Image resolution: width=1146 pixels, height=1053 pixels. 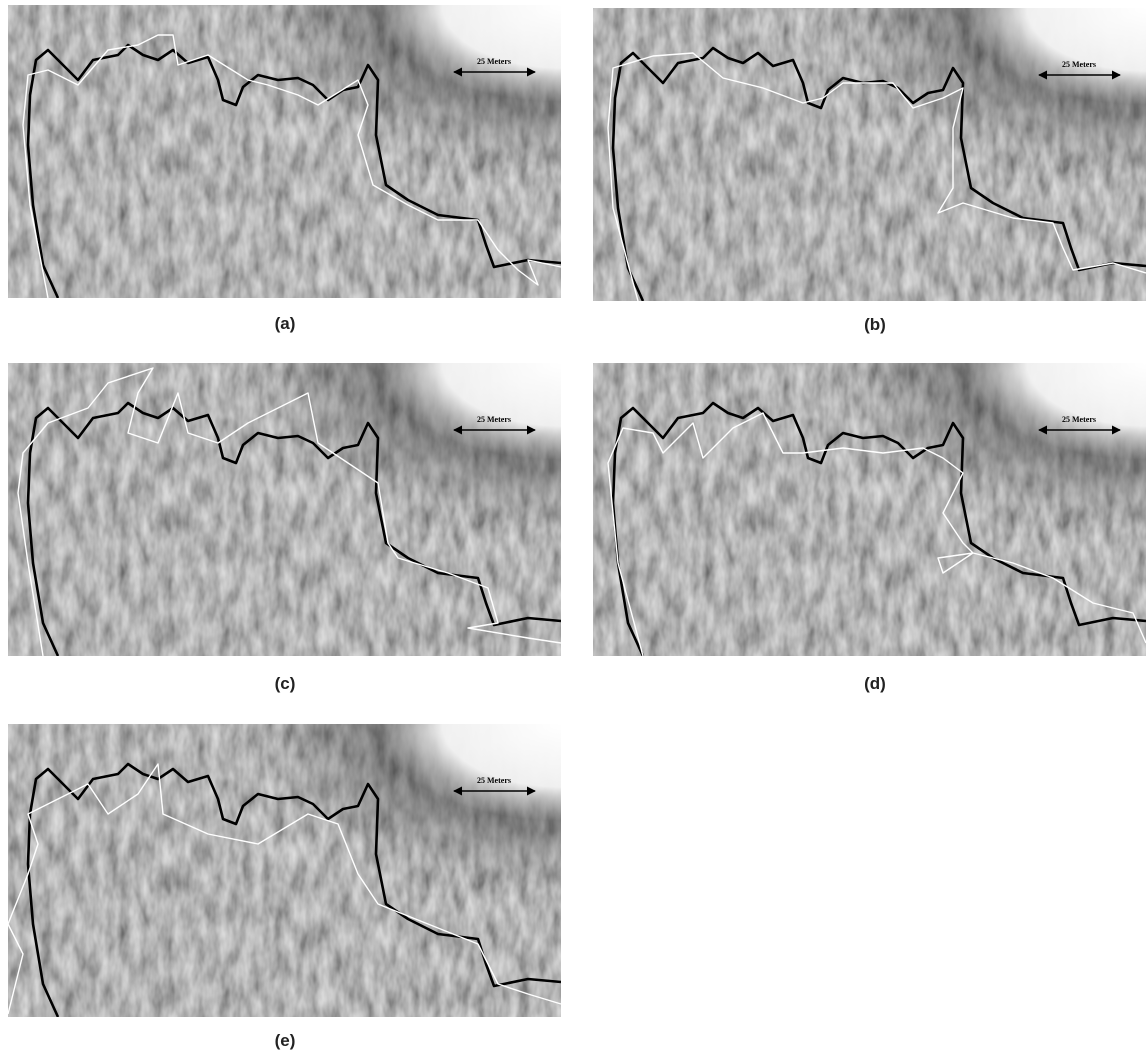 I want to click on panel-label: (b), so click(x=875, y=324).